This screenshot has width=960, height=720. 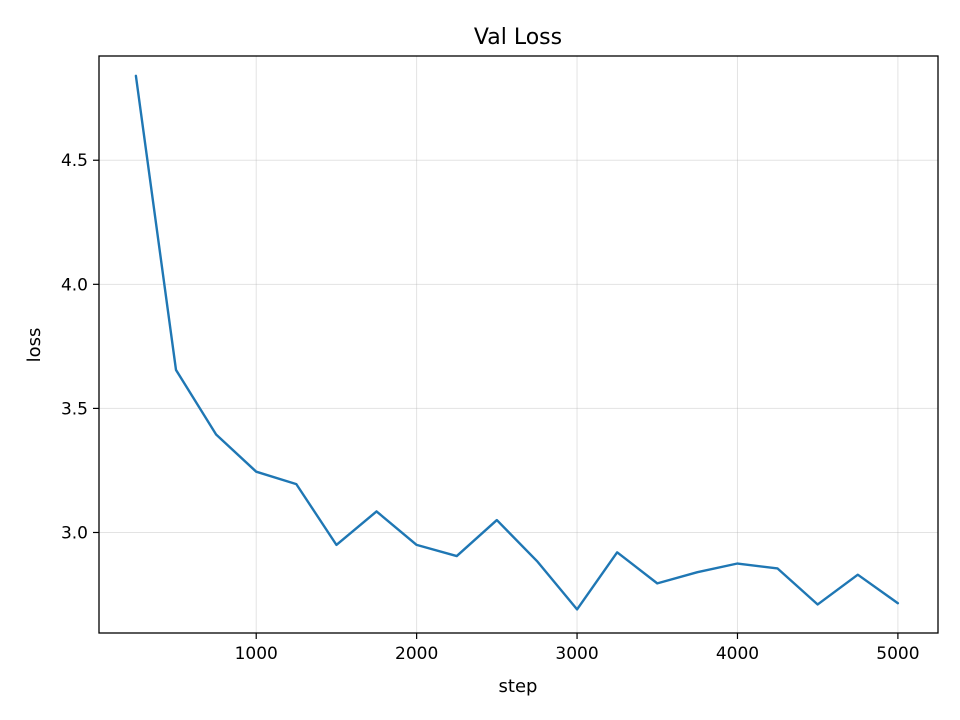 What do you see at coordinates (74, 409) in the screenshot?
I see `y-tick-label: 3.5` at bounding box center [74, 409].